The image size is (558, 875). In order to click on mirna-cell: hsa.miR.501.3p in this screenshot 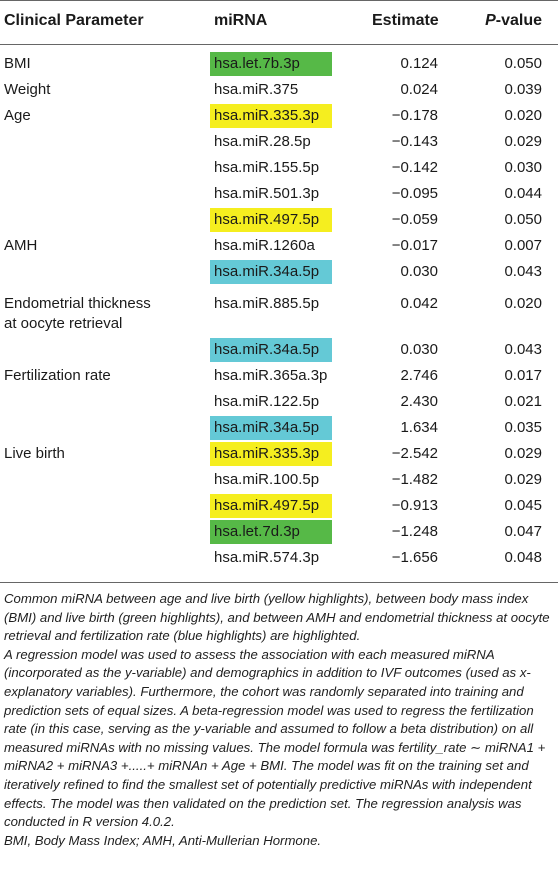, I will do `click(267, 193)`.